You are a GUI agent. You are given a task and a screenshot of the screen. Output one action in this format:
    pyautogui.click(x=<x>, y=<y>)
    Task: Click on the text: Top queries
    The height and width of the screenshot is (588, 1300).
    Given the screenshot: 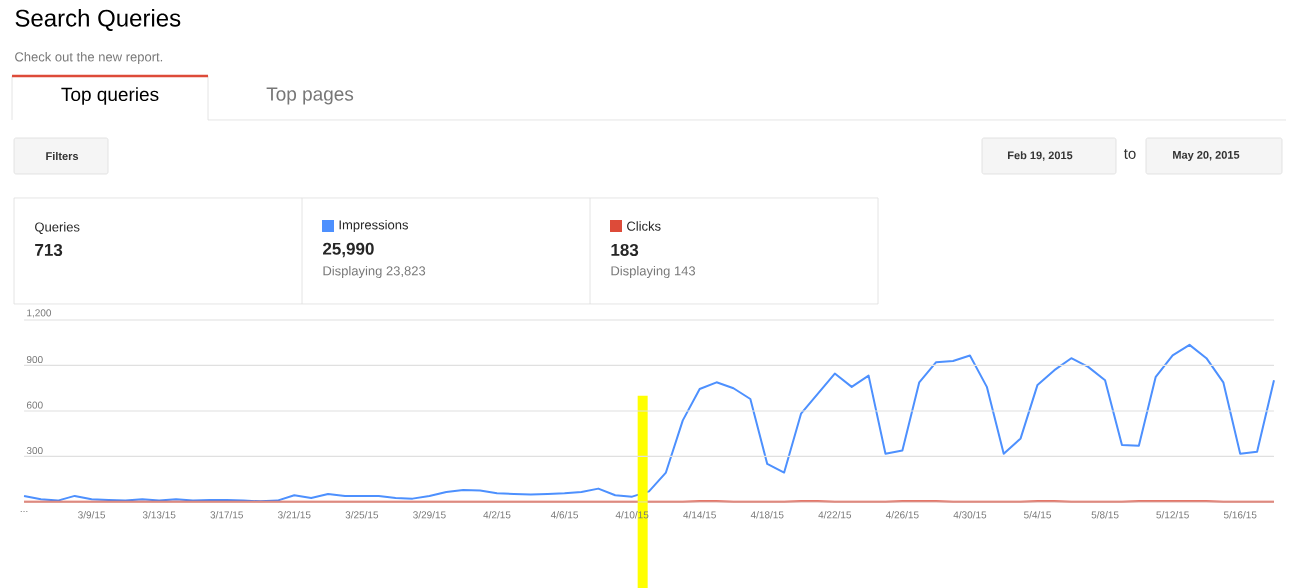 What is the action you would take?
    pyautogui.click(x=110, y=96)
    